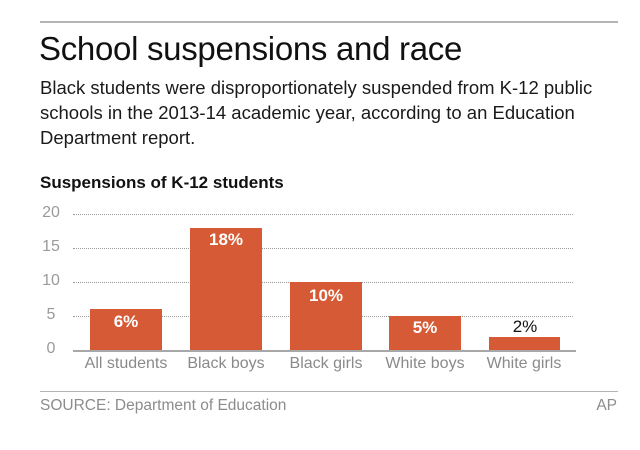 The image size is (640, 450). Describe the element at coordinates (51, 246) in the screenshot. I see `y-tick: 15` at that location.